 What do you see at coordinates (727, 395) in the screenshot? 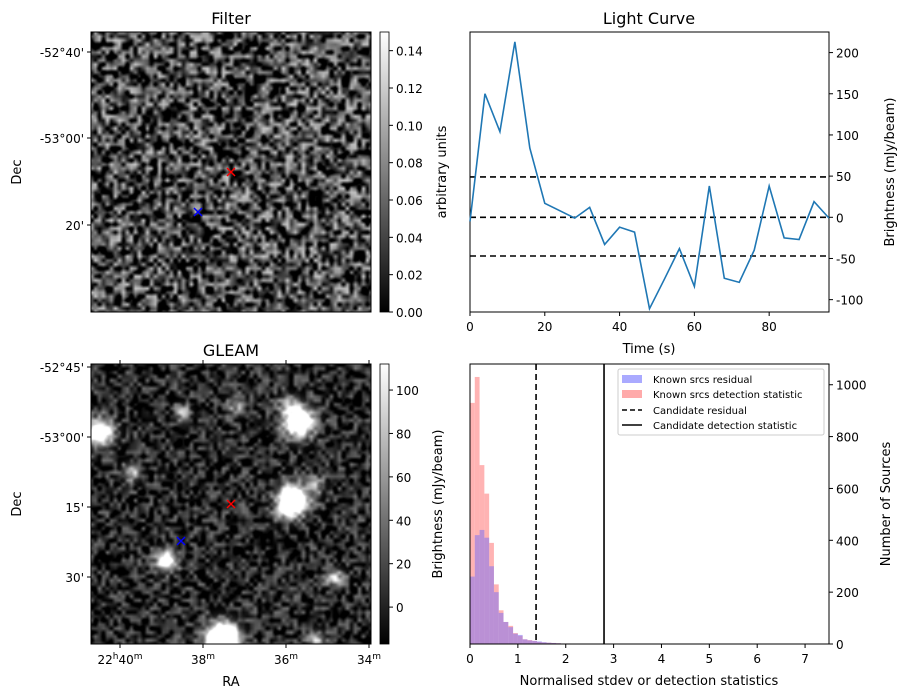
I see `legend-label-detection: Known srcs detection statistic` at bounding box center [727, 395].